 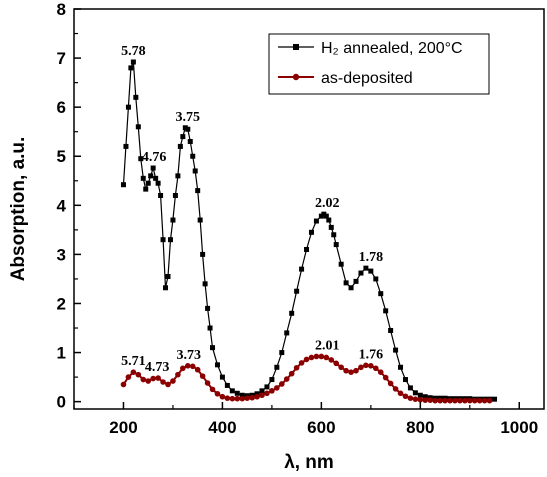 What do you see at coordinates (296, 77) in the screenshot?
I see `legend-marker-as-deposited` at bounding box center [296, 77].